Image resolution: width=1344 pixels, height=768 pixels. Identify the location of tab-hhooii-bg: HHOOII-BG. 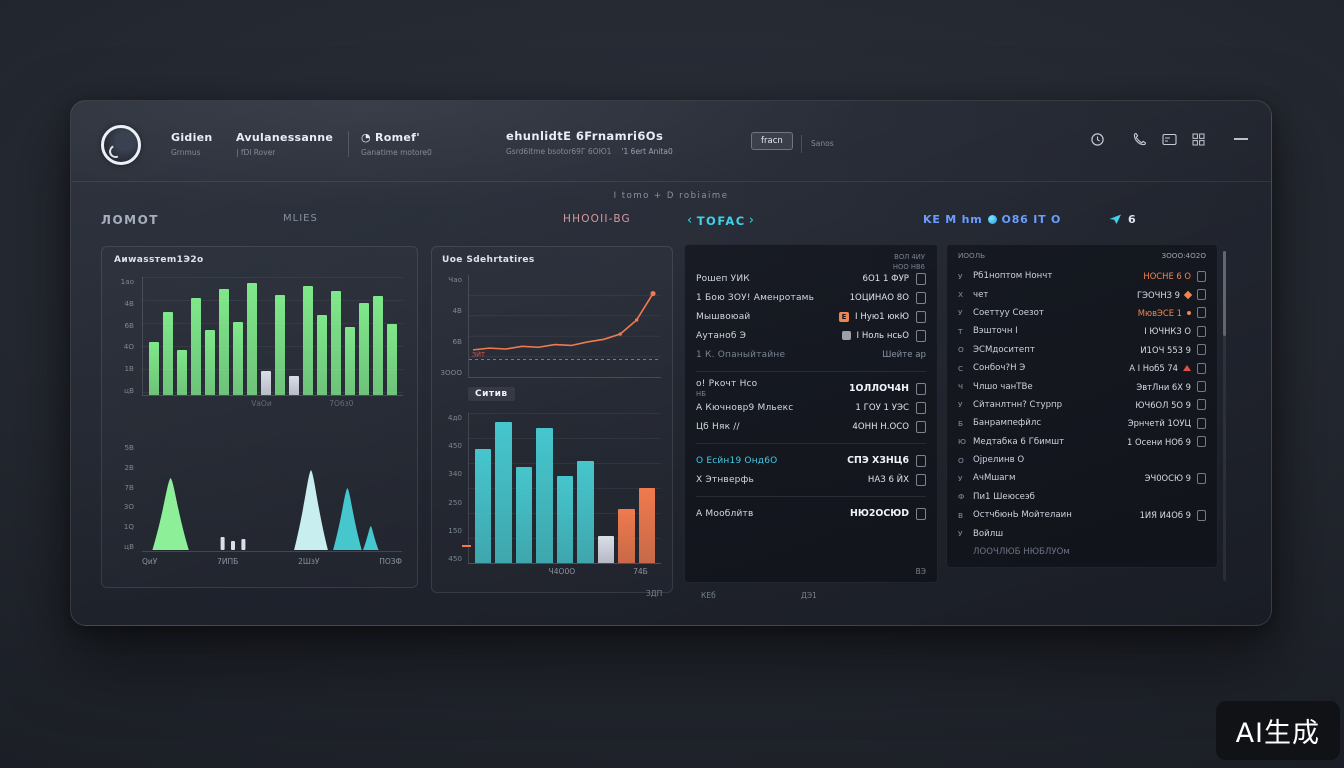
(597, 219).